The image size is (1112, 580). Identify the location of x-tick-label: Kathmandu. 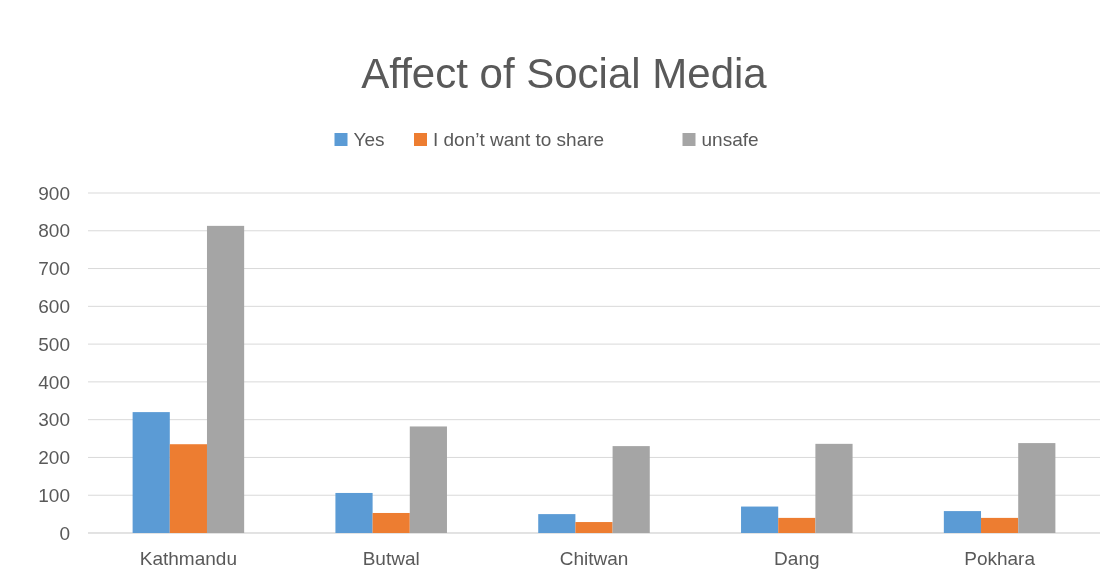
(188, 558).